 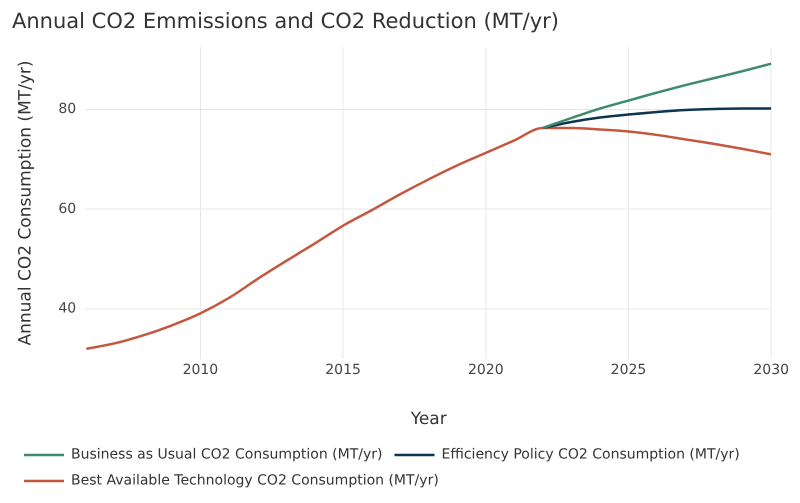 What do you see at coordinates (428, 419) in the screenshot?
I see `x-axis-title: Year` at bounding box center [428, 419].